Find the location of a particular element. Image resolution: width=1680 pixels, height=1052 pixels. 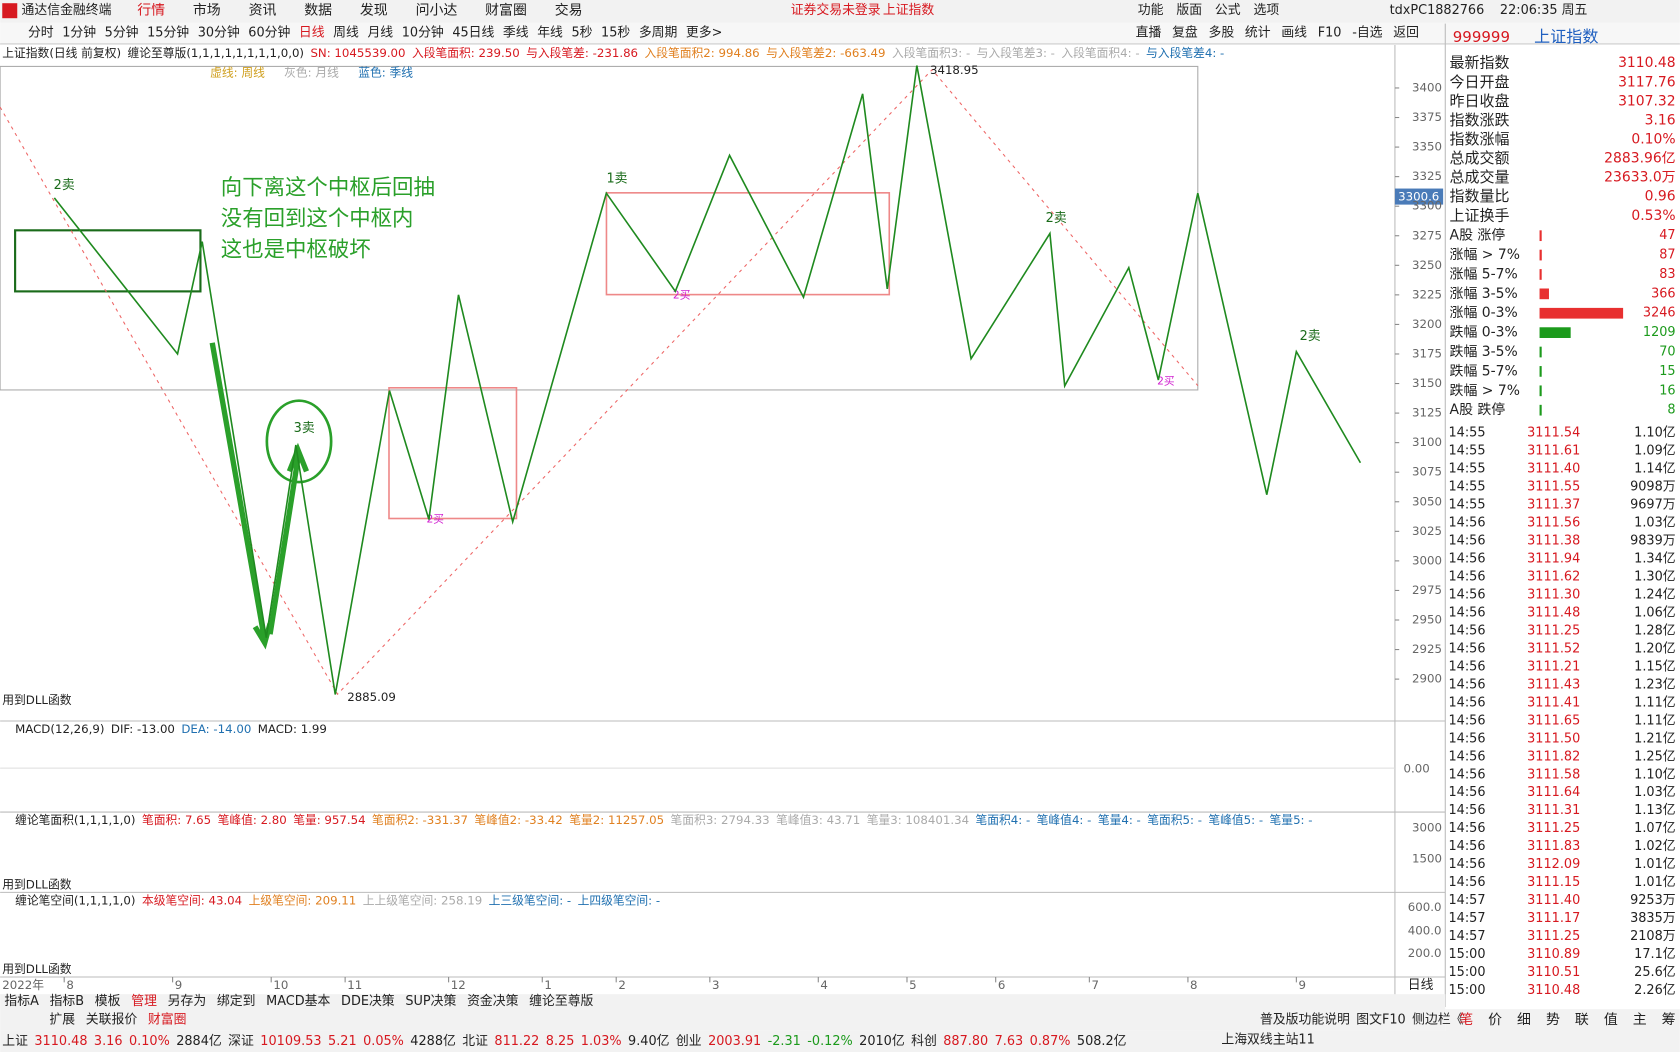

signal: 1卖 is located at coordinates (616, 178).